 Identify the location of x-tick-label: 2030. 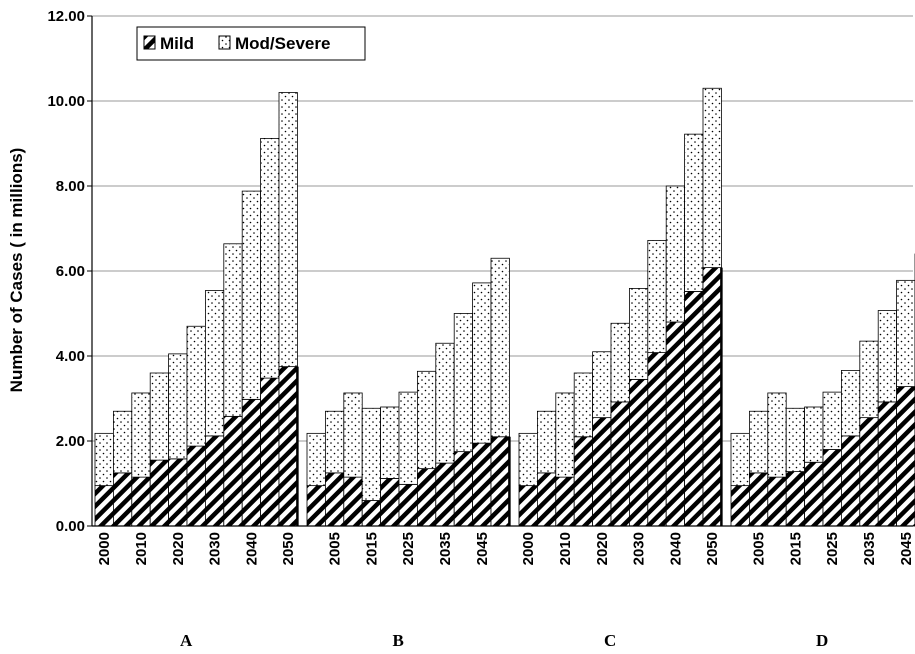
(639, 548).